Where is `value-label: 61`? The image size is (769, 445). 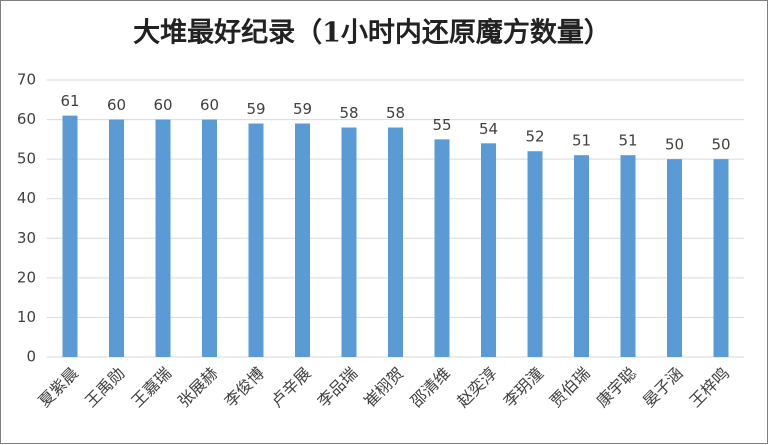
value-label: 61 is located at coordinates (69, 101).